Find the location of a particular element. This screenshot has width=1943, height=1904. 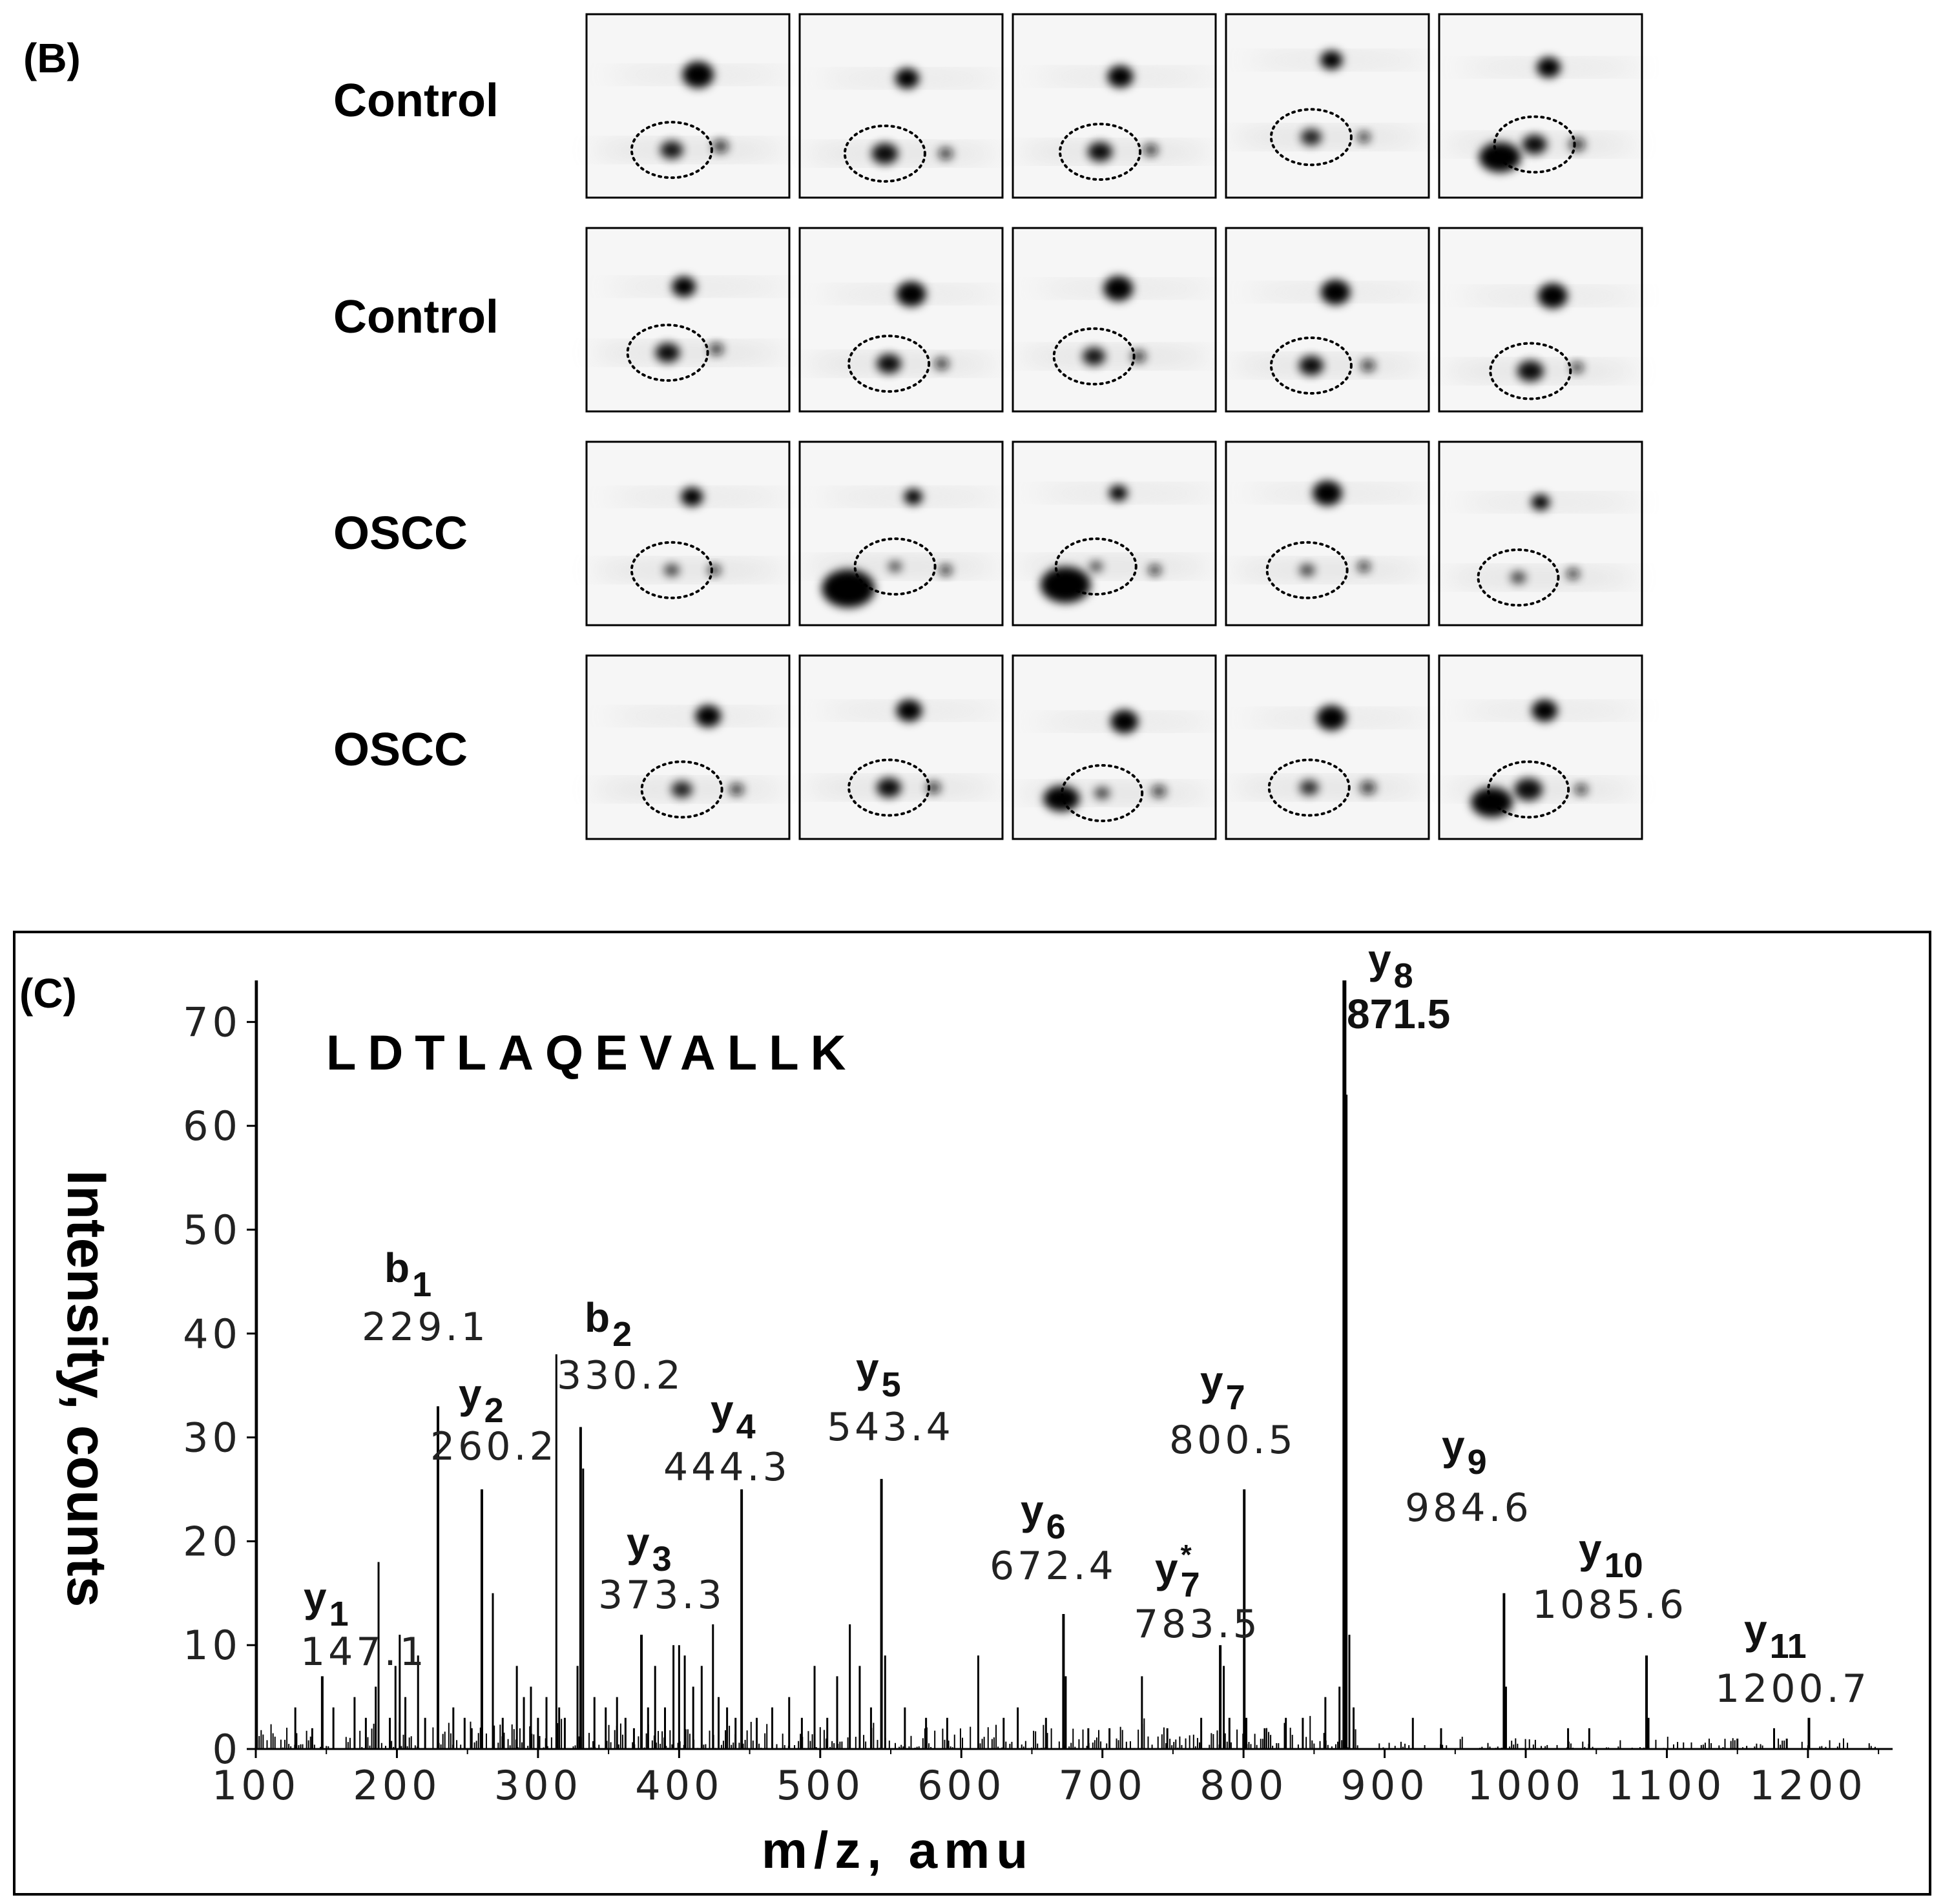

peak-mz-label: 147.1 is located at coordinates (364, 1652).